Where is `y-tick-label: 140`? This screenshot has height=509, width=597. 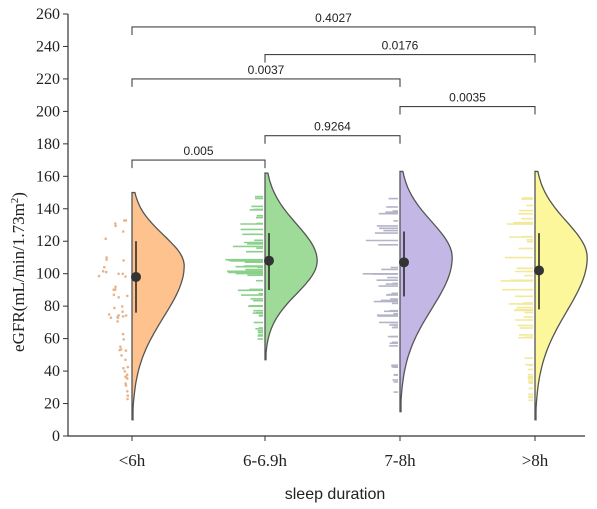 y-tick-label: 140 is located at coordinates (48, 209).